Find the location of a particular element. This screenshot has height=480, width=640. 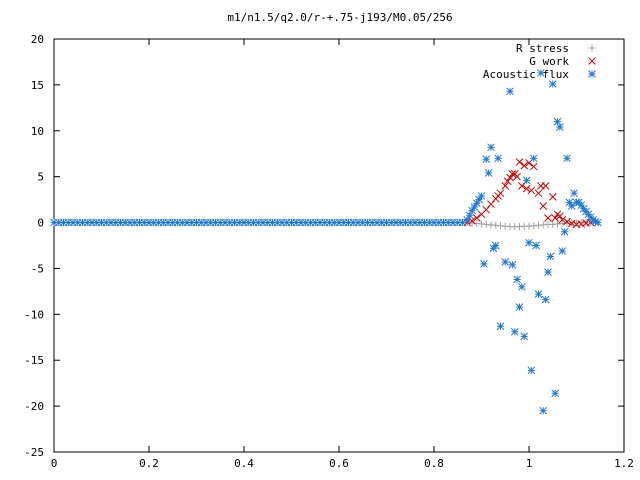

y-tick-label: 10 is located at coordinates (37, 131).